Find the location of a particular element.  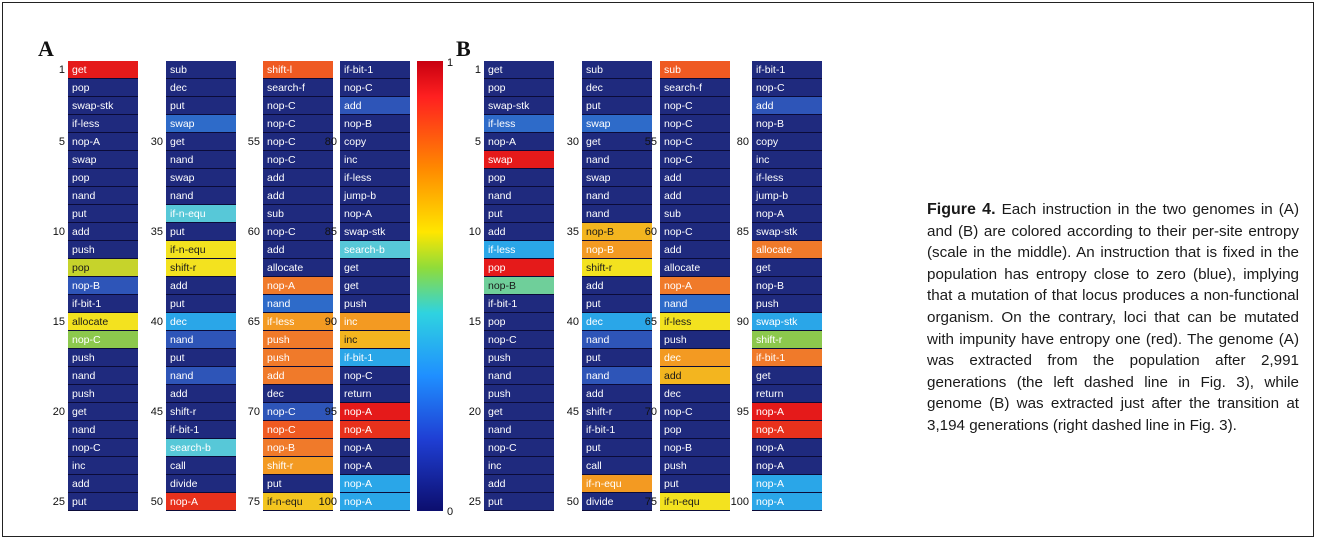

instruction-cell: shift-r is located at coordinates (298, 466).